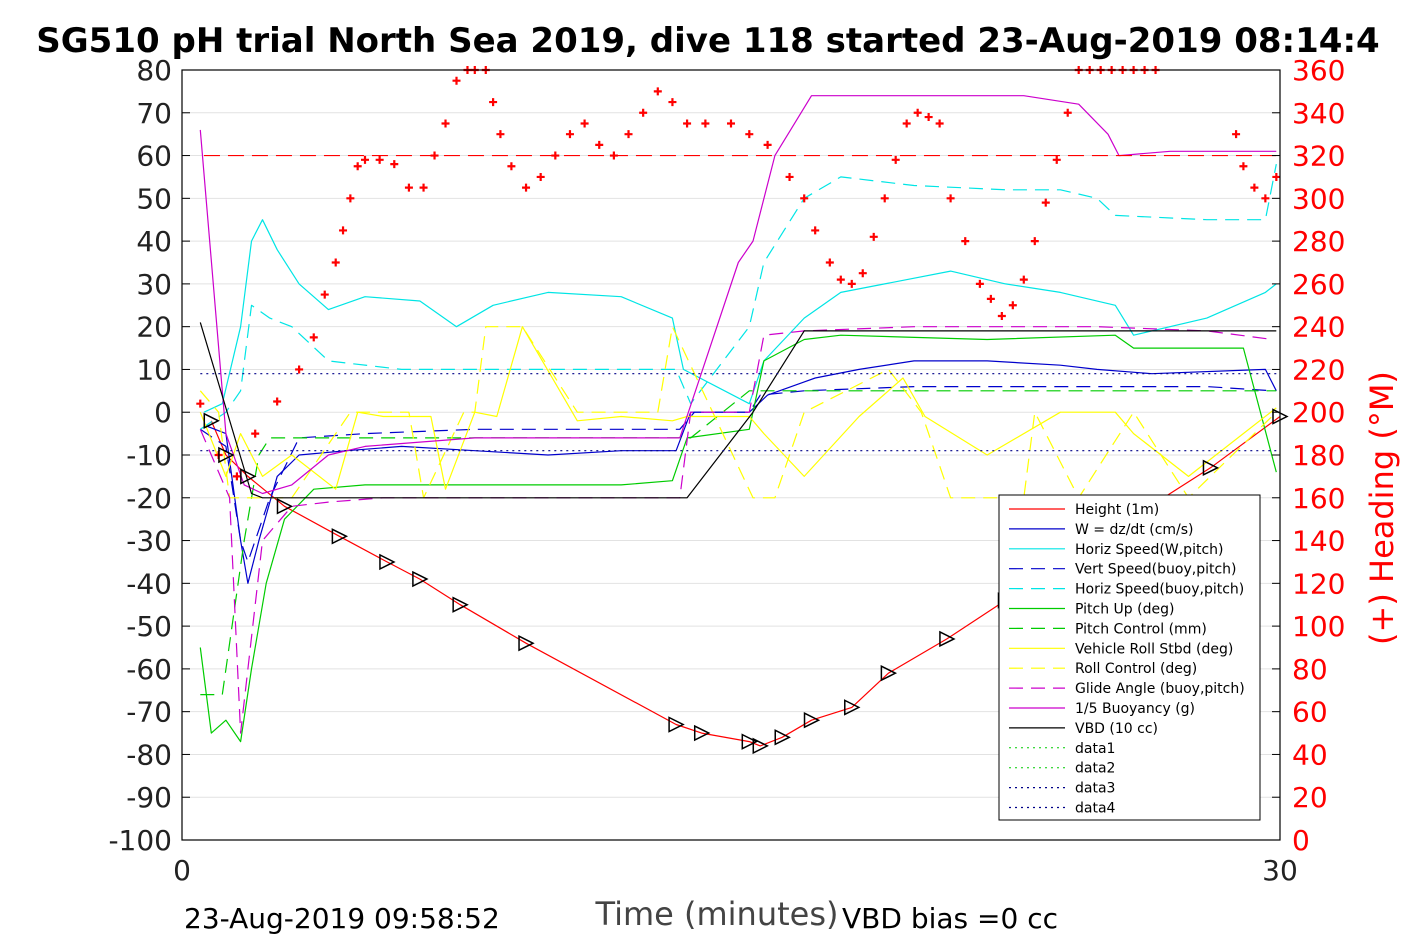 This screenshot has width=1417, height=945. I want to click on x-axis-ticks: 0 30, so click(735, 870).